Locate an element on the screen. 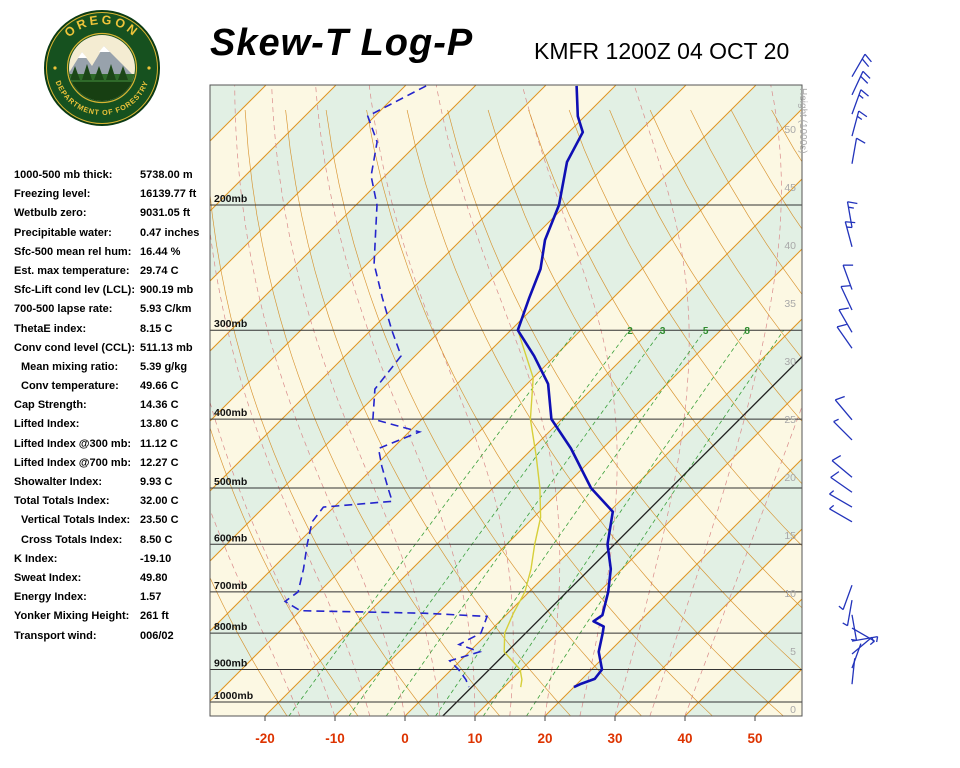 This screenshot has width=960, height=768. index-row: Lifted Index: 13.80 C is located at coordinates (112, 424).